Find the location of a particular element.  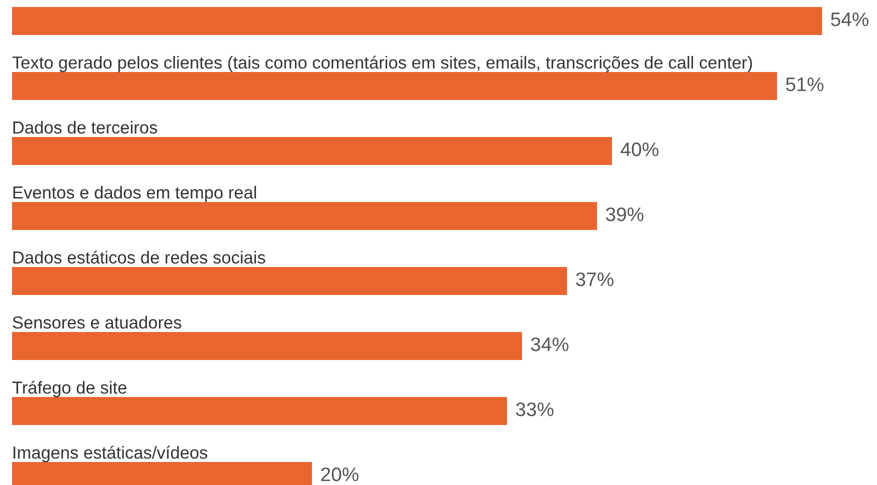

data-label: 39% is located at coordinates (625, 214).